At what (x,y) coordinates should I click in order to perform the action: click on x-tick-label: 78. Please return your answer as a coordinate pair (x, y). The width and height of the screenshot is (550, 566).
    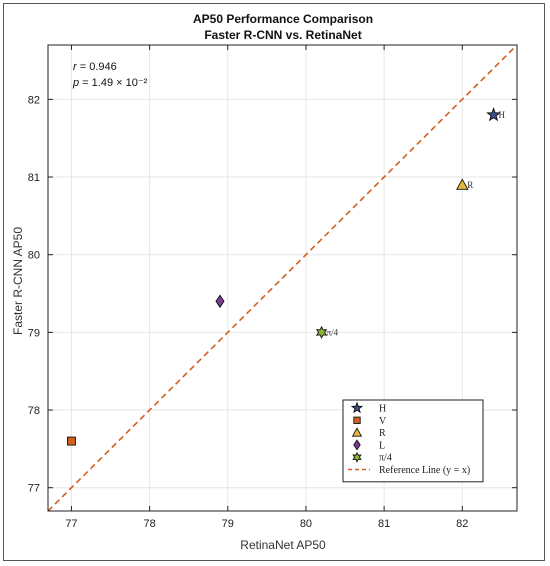
    Looking at the image, I should click on (149, 524).